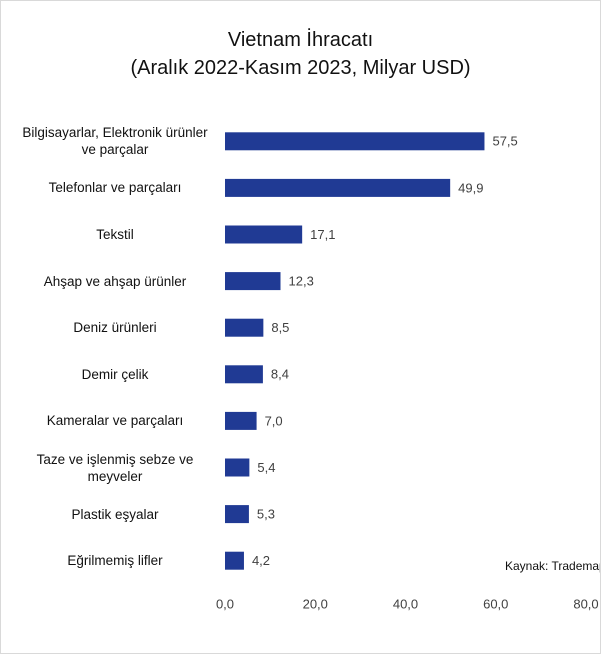 The height and width of the screenshot is (654, 601). Describe the element at coordinates (552, 566) in the screenshot. I see `annotation: Kaynak: Trademap` at that location.